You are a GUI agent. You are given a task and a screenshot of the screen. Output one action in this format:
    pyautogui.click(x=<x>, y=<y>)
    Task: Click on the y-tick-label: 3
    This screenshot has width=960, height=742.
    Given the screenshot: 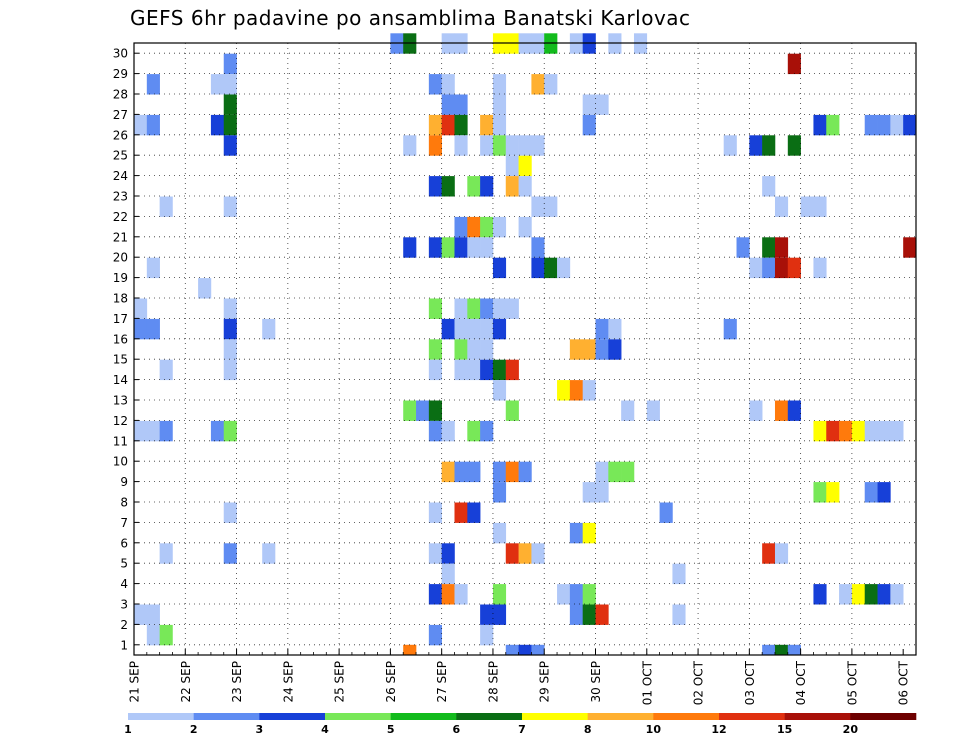 What is the action you would take?
    pyautogui.click(x=124, y=605)
    